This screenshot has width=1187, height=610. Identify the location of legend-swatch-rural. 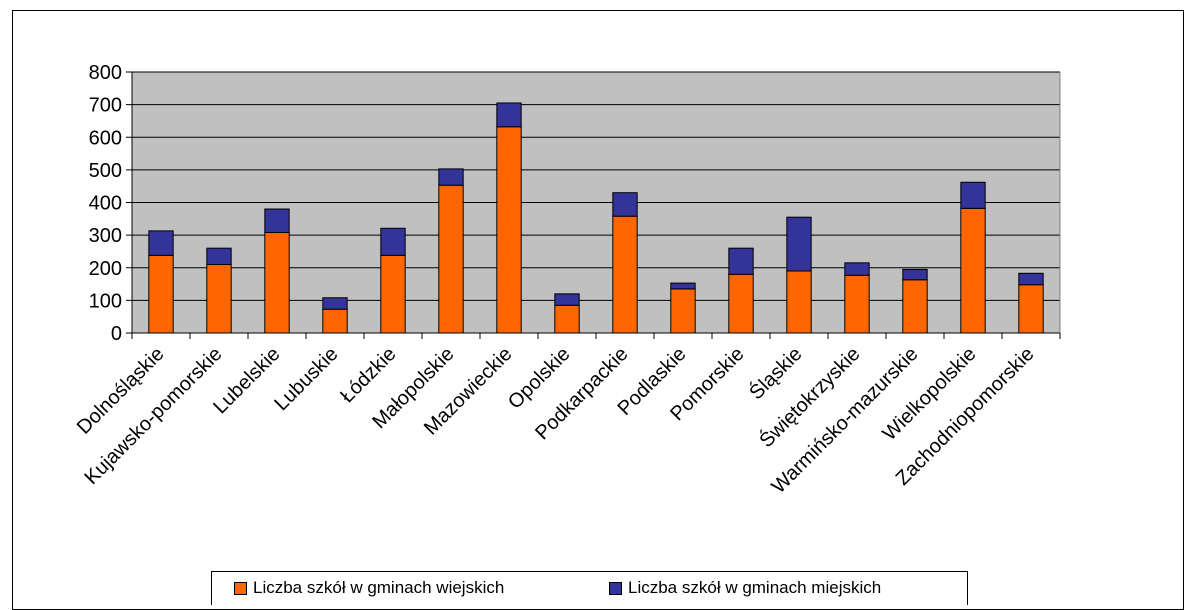
(240, 588).